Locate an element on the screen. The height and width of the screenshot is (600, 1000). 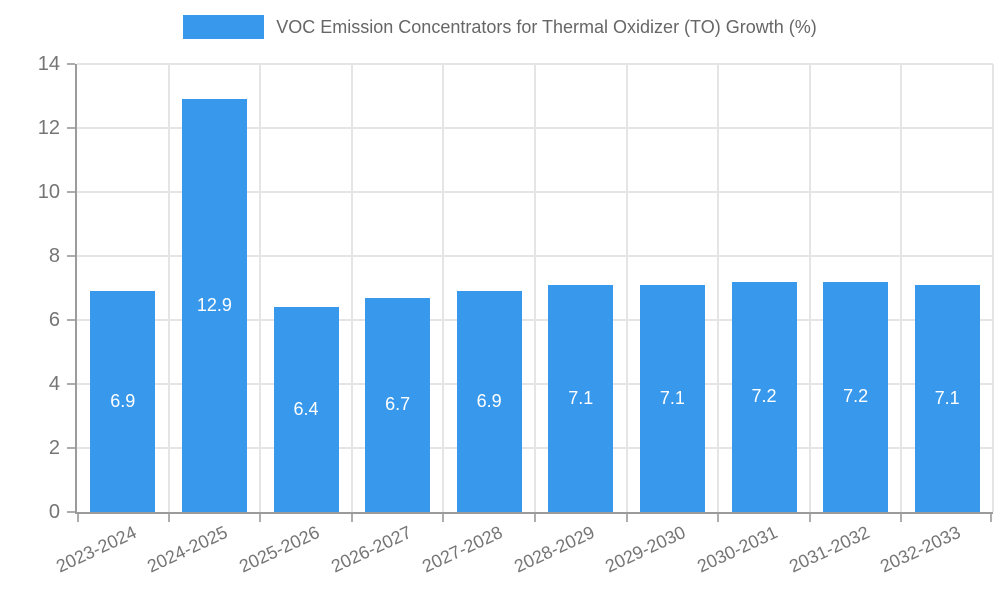
y-axis-tick-label: 2 is located at coordinates (54, 448).